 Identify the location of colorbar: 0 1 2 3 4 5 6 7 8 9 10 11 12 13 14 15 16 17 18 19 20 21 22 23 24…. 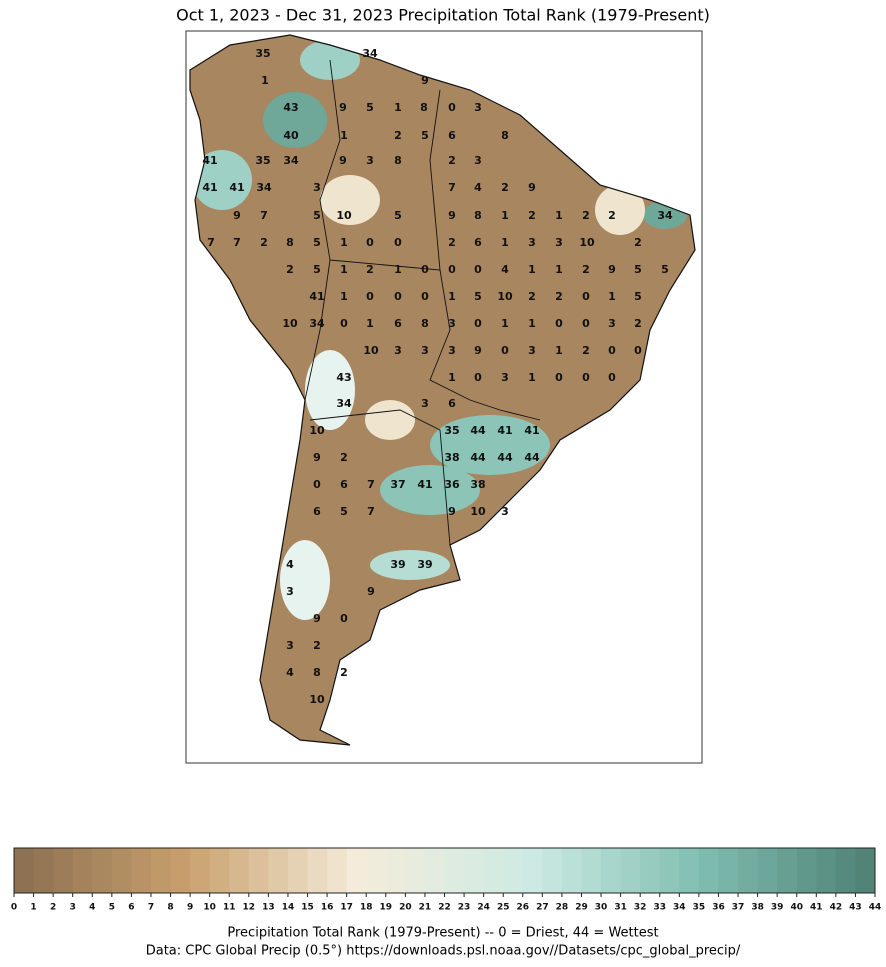
(446, 880).